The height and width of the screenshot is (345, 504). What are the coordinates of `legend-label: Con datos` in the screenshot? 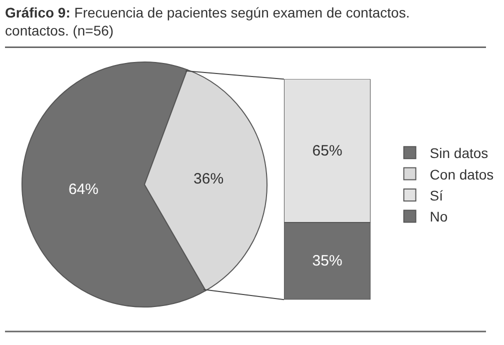 It's located at (462, 174).